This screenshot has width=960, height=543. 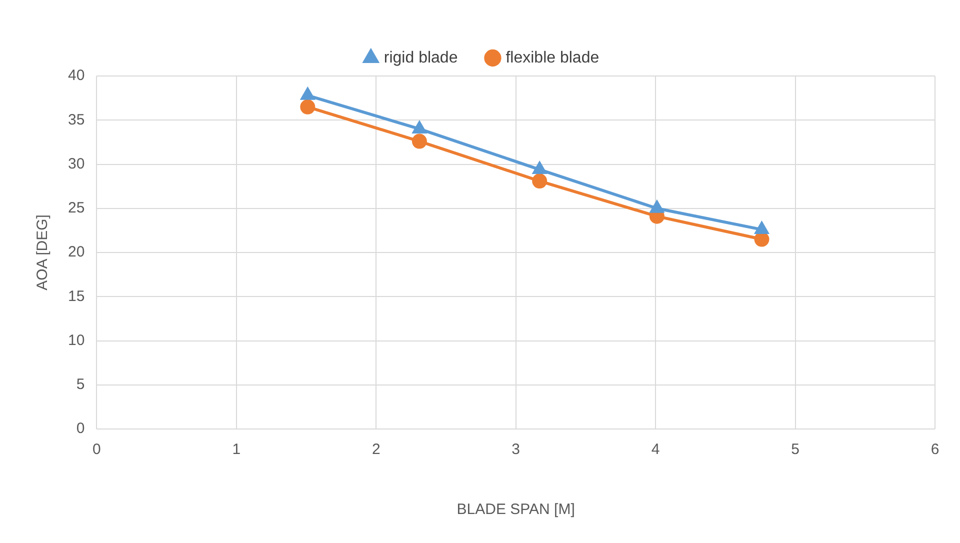 What do you see at coordinates (76, 163) in the screenshot?
I see `y-tick-label: 30` at bounding box center [76, 163].